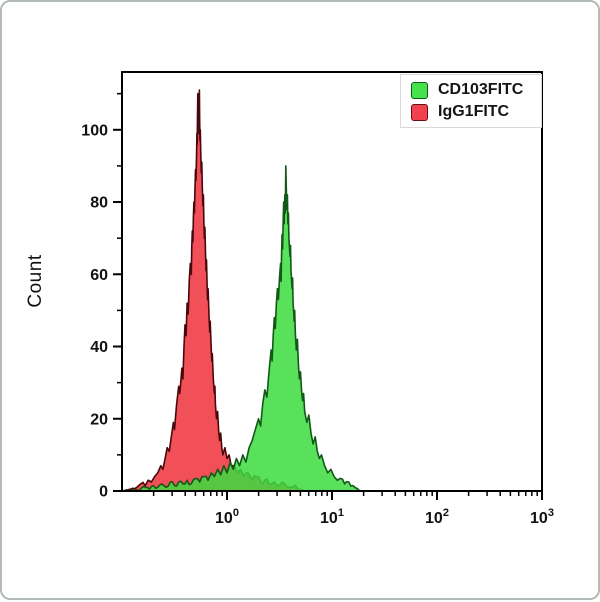 The width and height of the screenshot is (600, 602). Describe the element at coordinates (332, 517) in the screenshot. I see `x-tick-label: 10¹` at that location.